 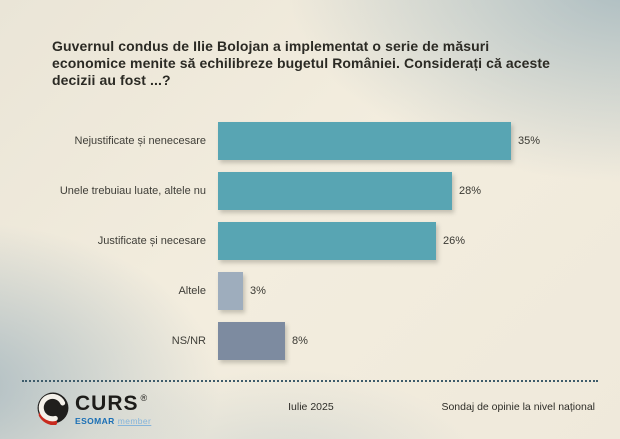 I want to click on value-label: 3%, so click(x=258, y=291).